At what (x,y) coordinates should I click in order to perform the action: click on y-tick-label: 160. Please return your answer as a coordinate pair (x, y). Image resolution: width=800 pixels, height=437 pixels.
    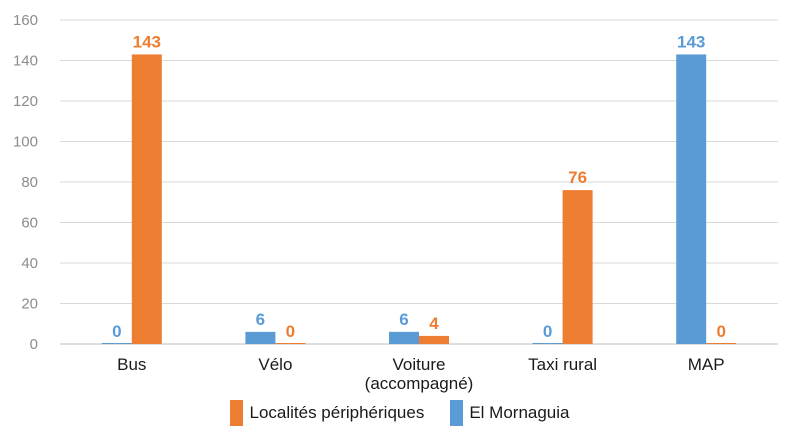
    Looking at the image, I should click on (25, 20).